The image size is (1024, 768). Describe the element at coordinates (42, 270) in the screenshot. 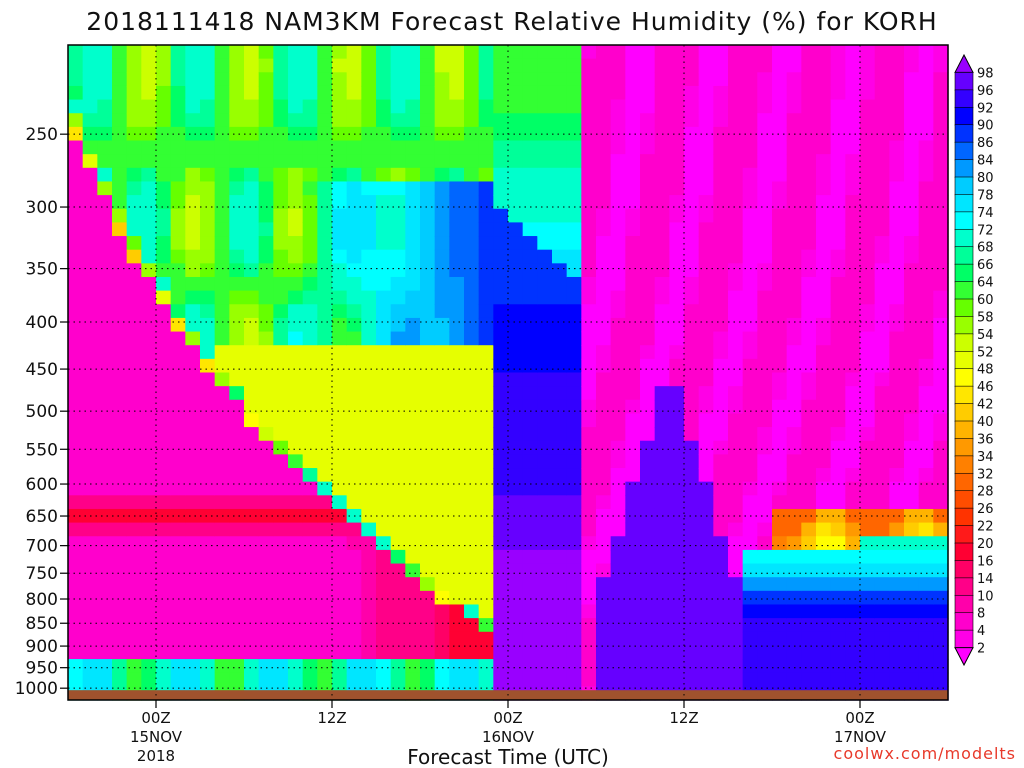

I see `y-tick-label: 350` at that location.